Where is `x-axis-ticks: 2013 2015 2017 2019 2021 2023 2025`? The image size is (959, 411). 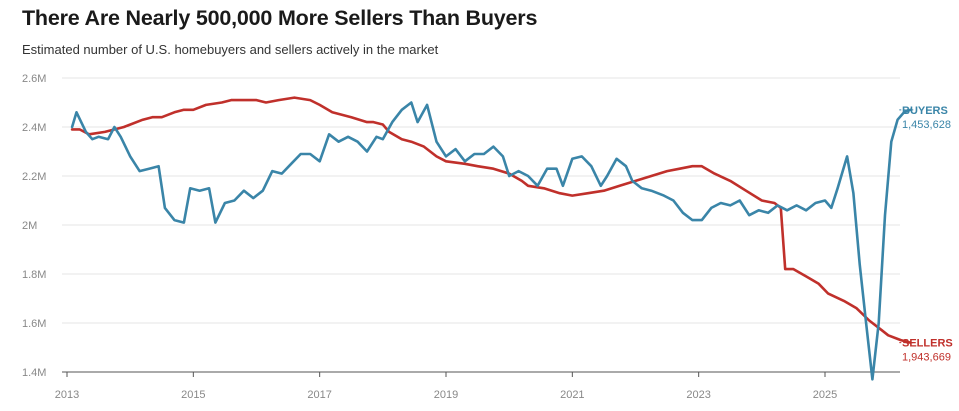 x-axis-ticks: 2013 2015 2017 2019 2021 2023 2025 is located at coordinates (446, 386).